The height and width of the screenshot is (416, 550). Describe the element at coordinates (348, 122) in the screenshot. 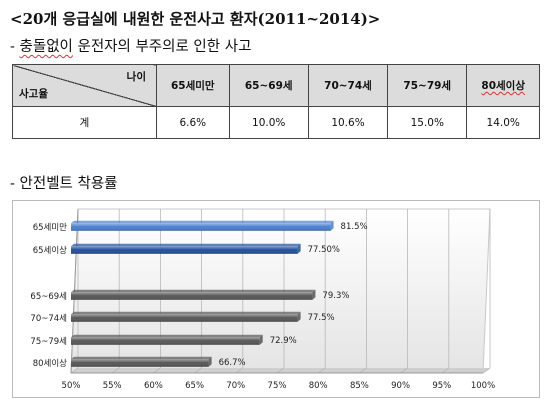

I see `value-70-74: 10.6%` at that location.